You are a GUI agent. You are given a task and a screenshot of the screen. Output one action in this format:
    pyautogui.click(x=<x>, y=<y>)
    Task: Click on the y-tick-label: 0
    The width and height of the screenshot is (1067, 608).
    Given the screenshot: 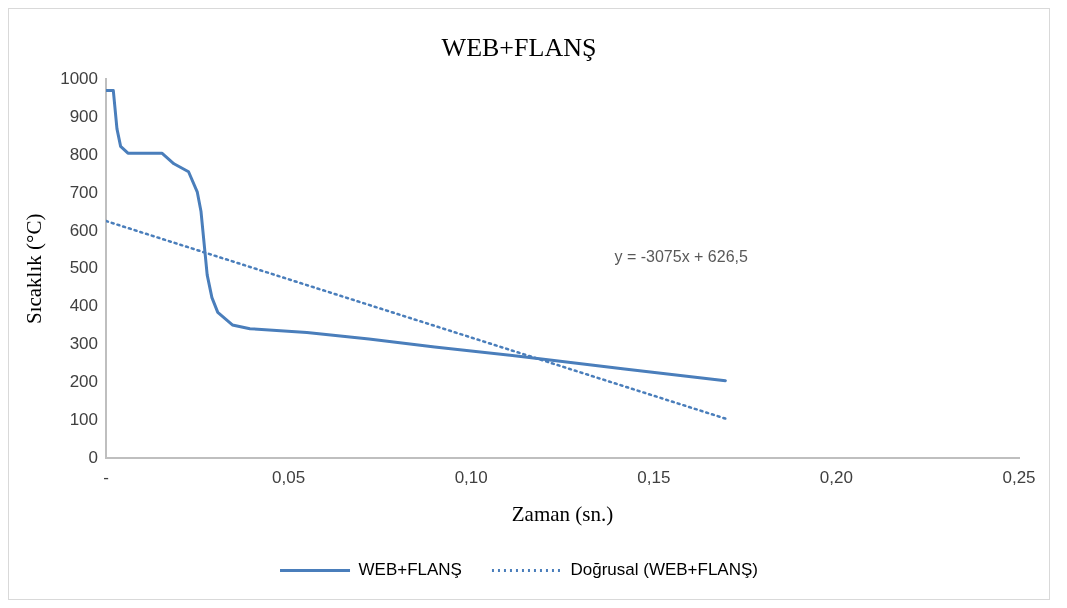 What is the action you would take?
    pyautogui.click(x=93, y=458)
    